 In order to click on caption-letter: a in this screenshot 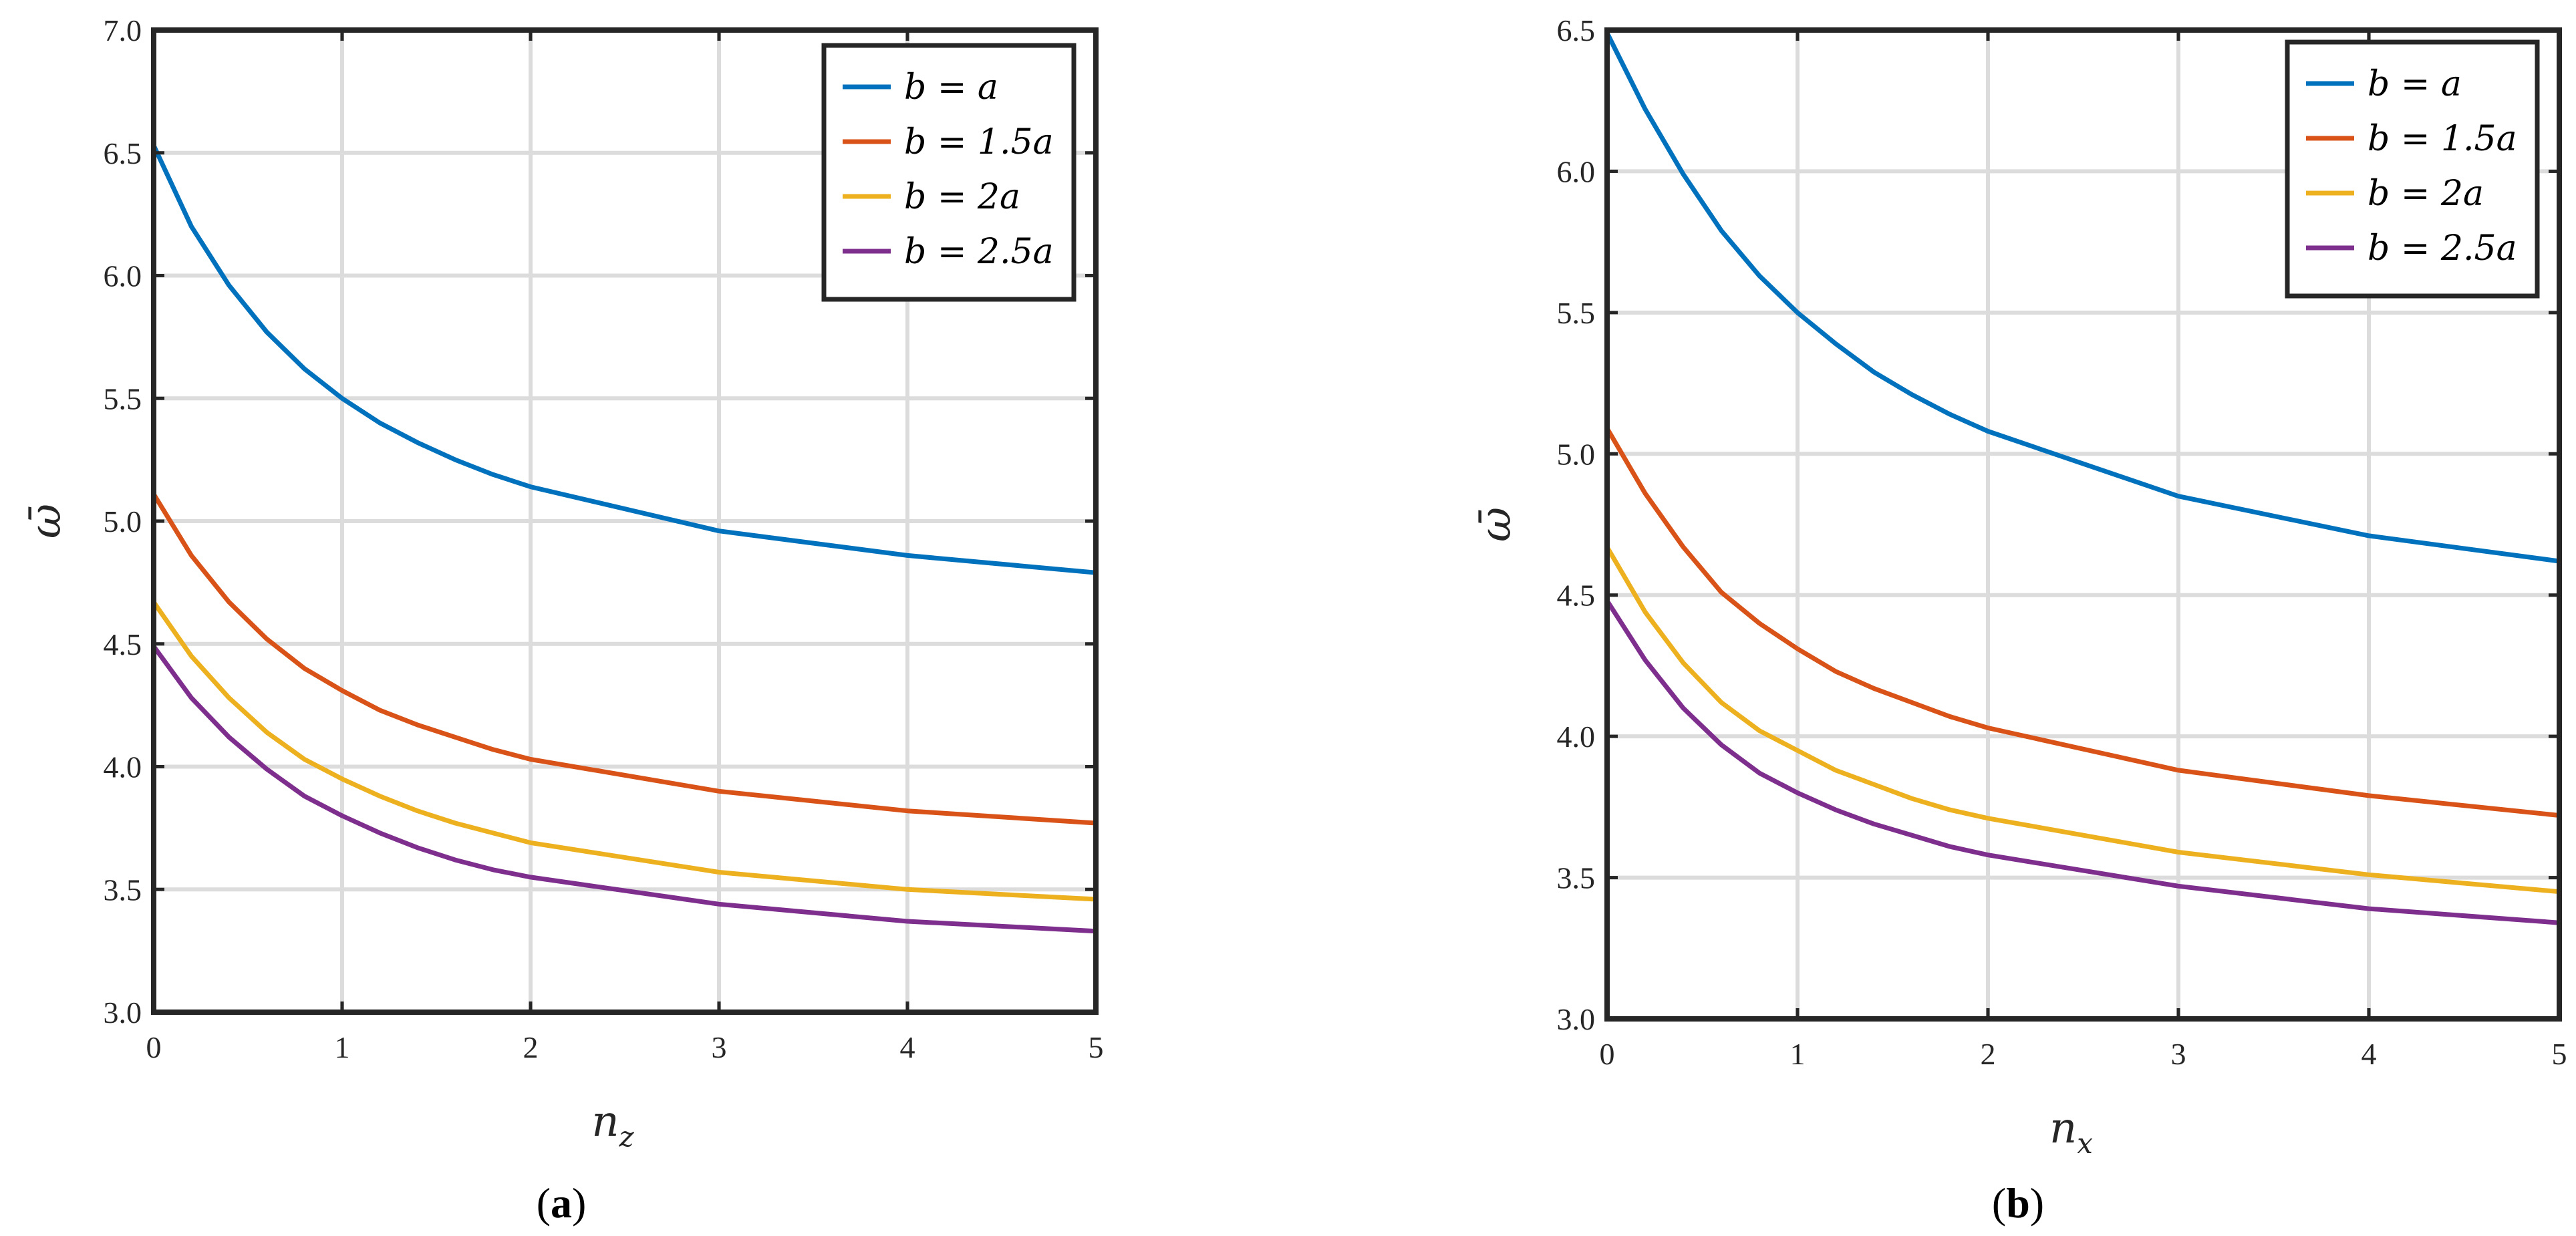, I will do `click(561, 1203)`.